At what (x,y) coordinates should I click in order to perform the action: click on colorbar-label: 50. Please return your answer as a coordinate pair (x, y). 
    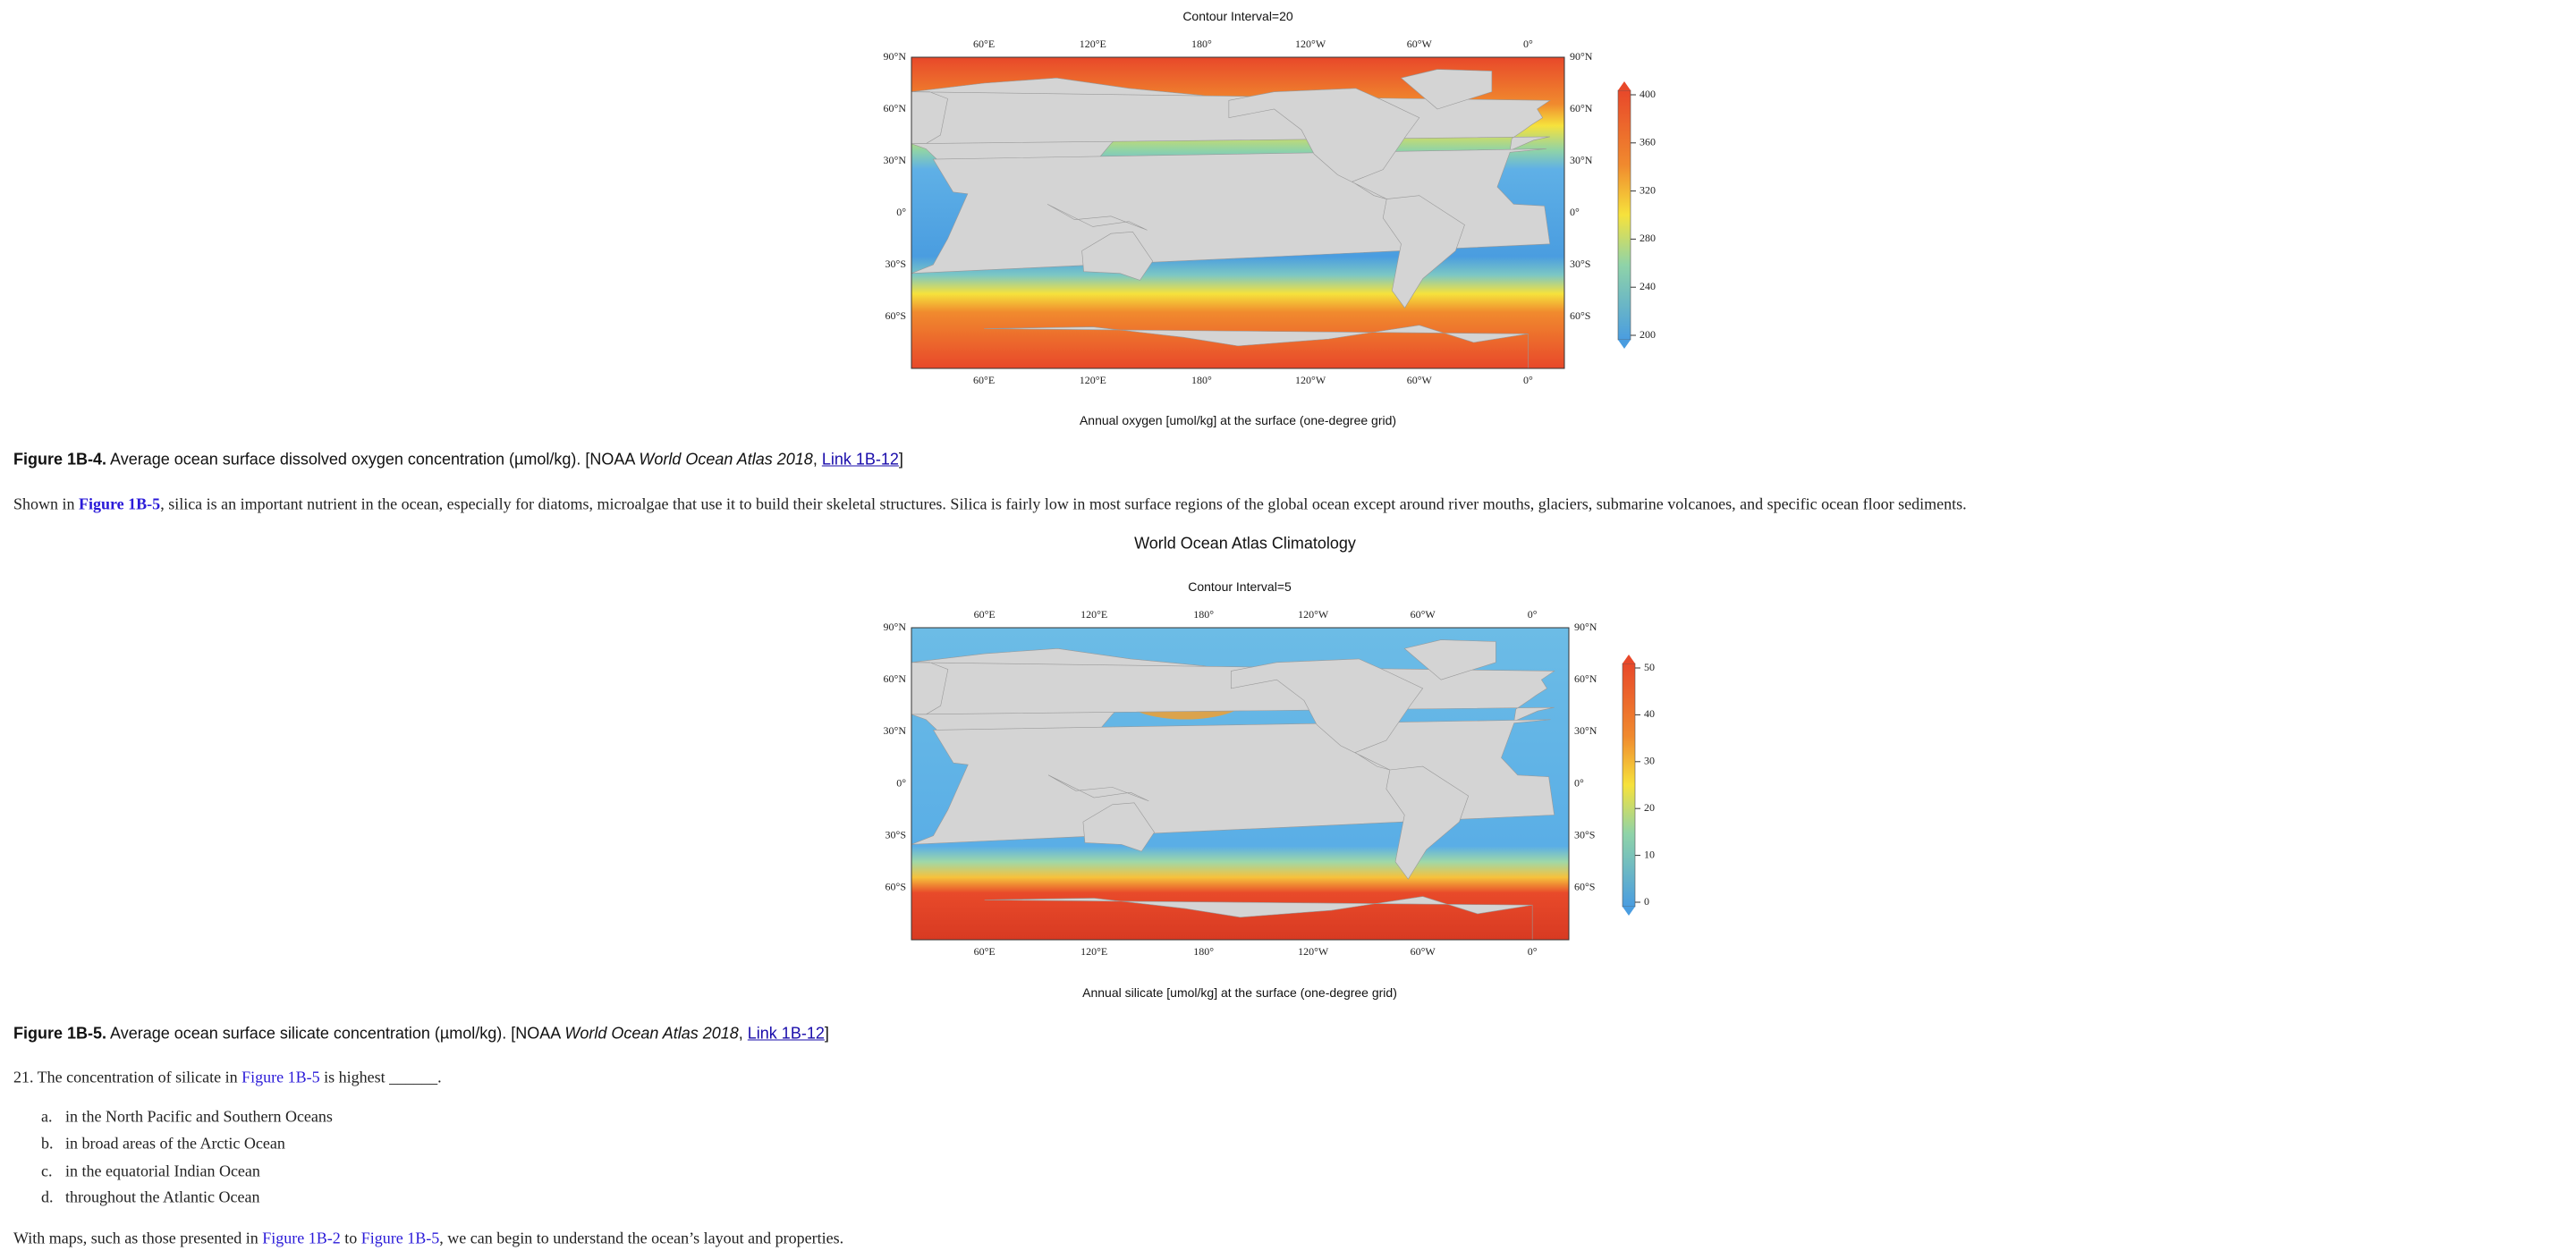
    Looking at the image, I should click on (1649, 667).